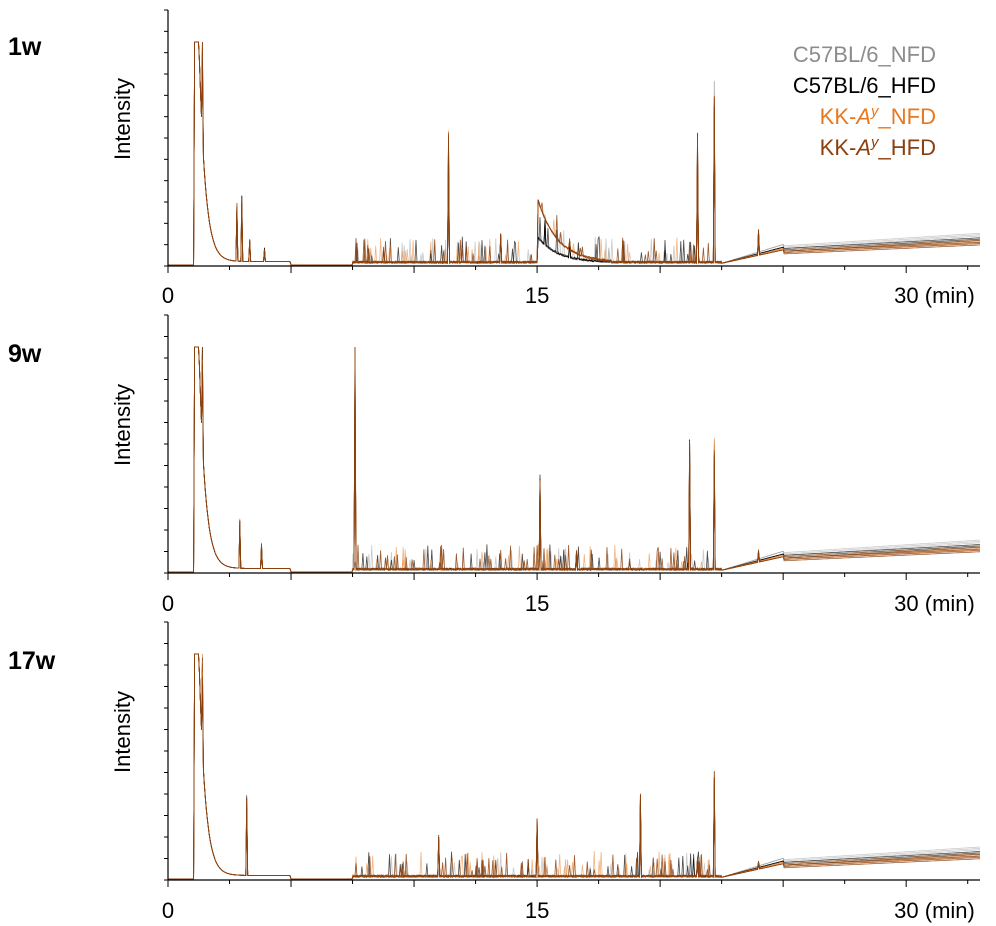  What do you see at coordinates (25, 47) in the screenshot?
I see `panel-label: 1w` at bounding box center [25, 47].